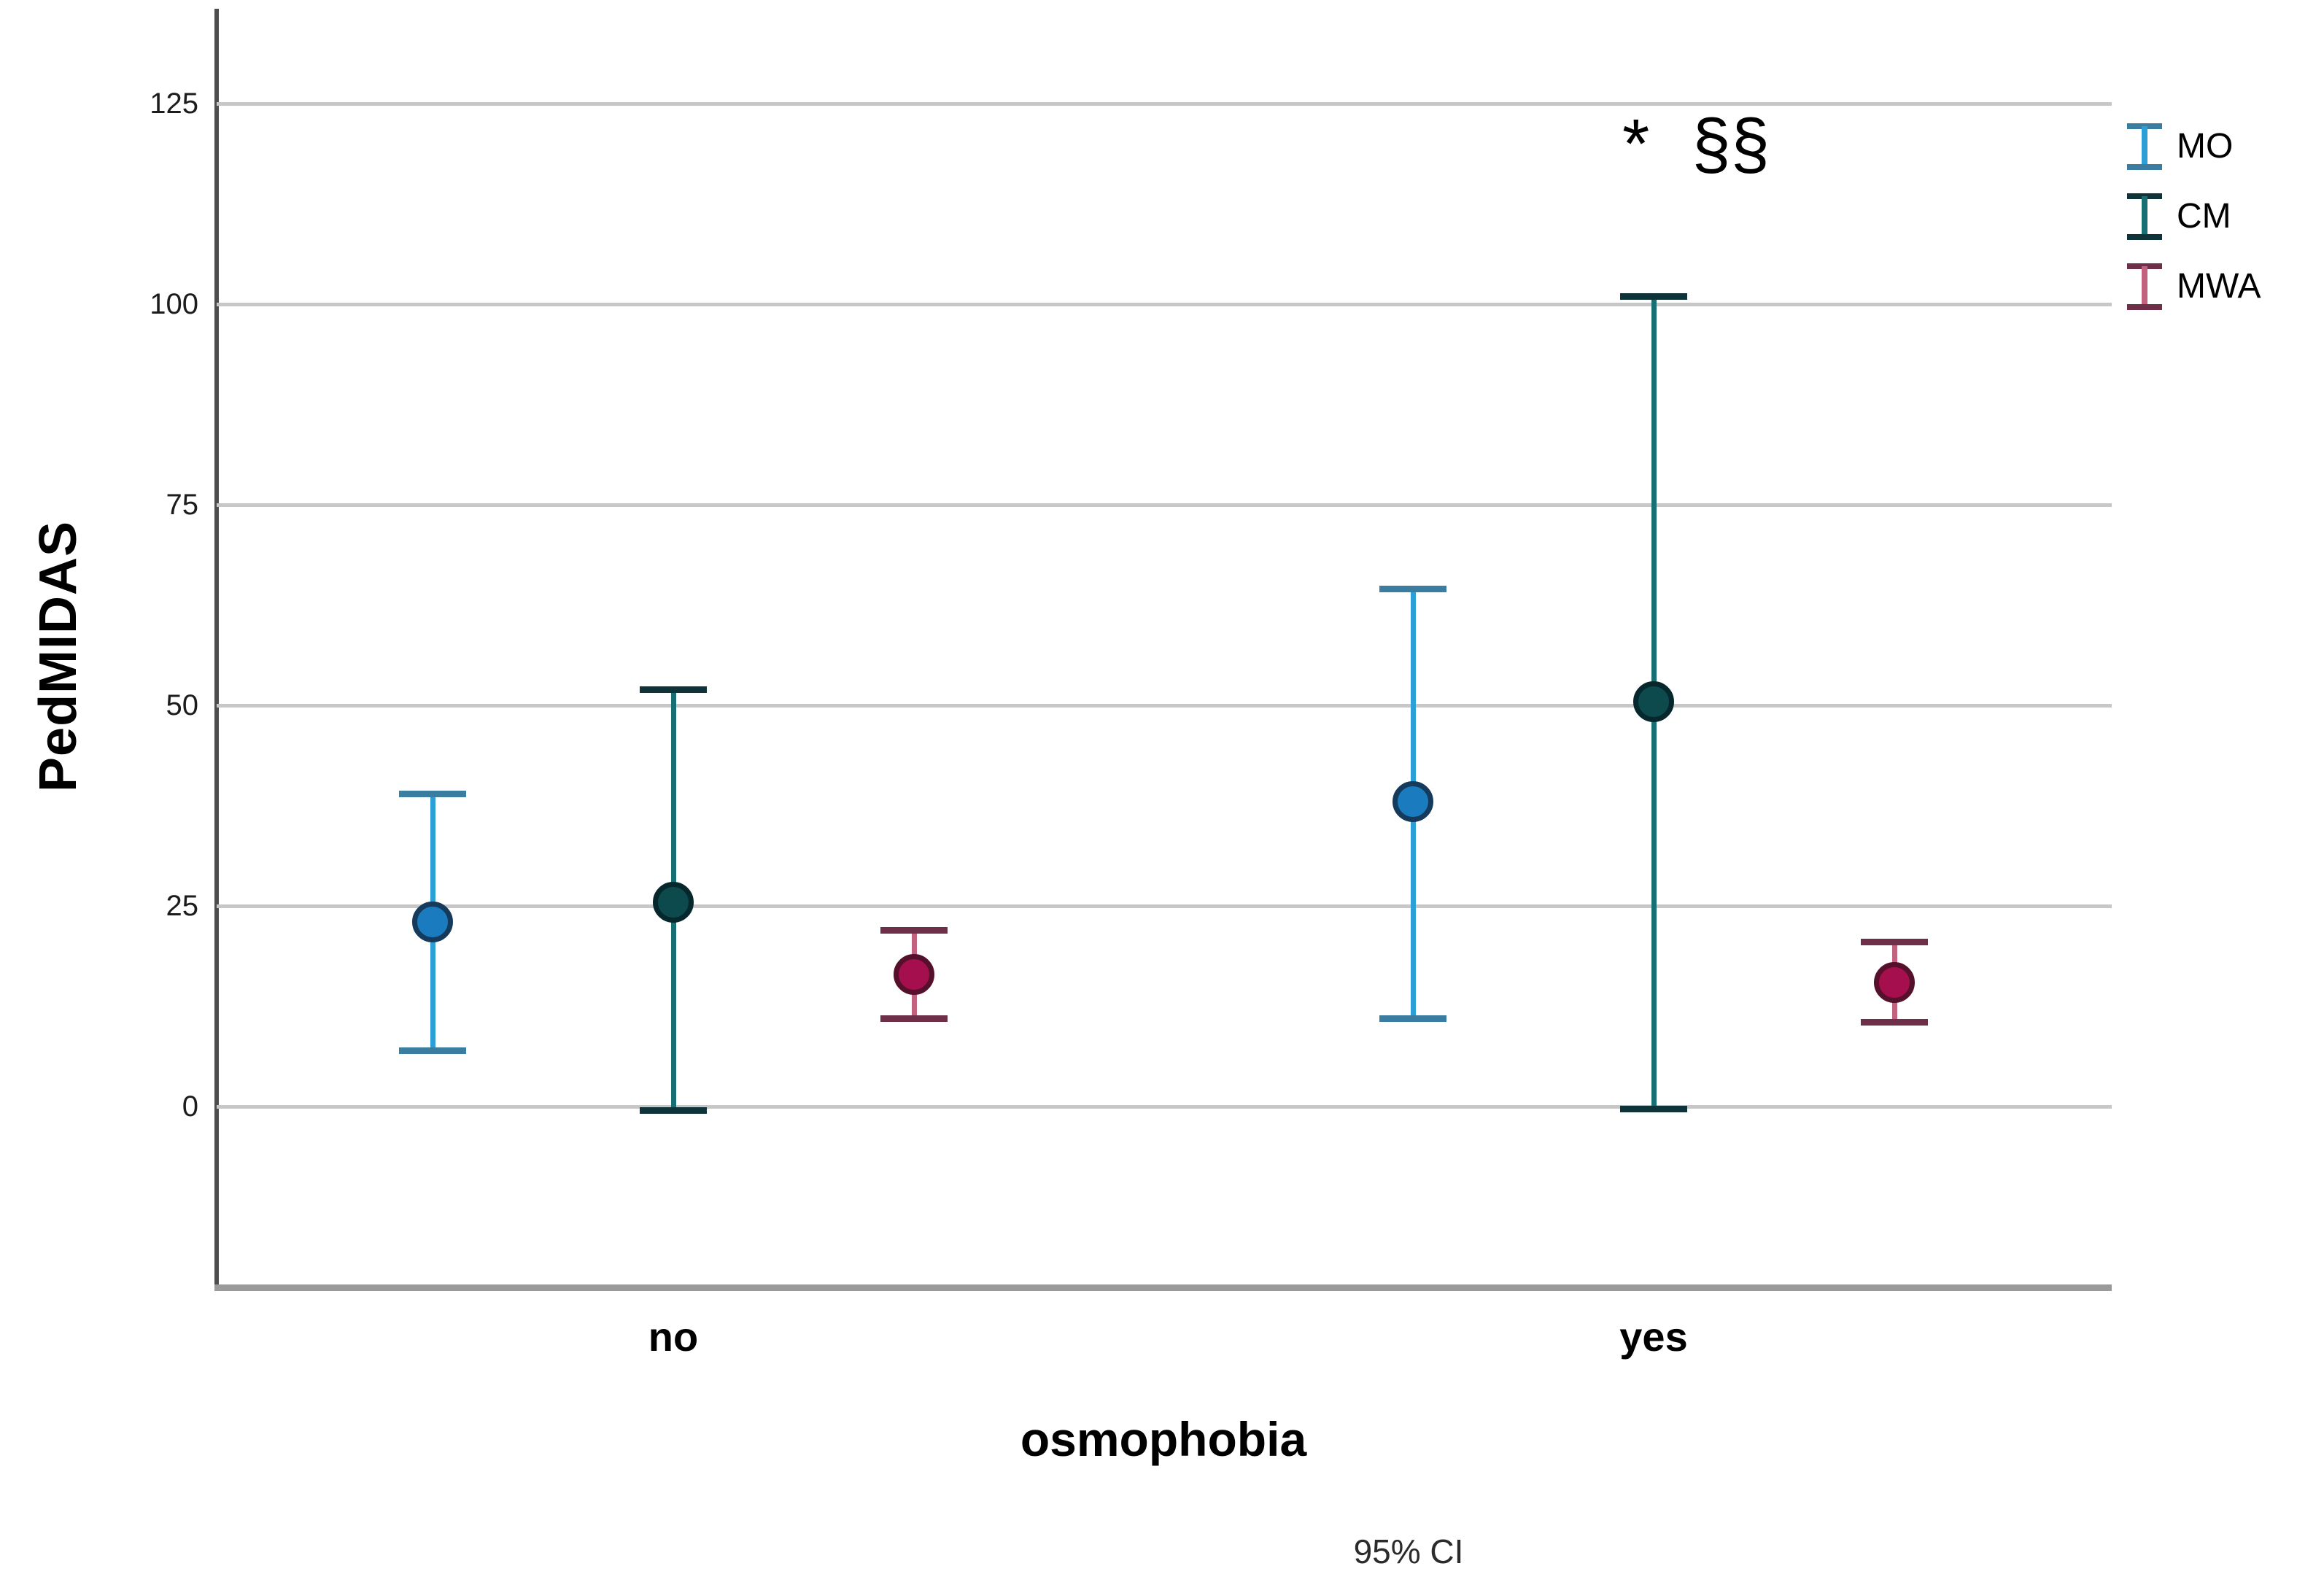  What do you see at coordinates (1731, 144) in the screenshot?
I see `significance-sections: §§` at bounding box center [1731, 144].